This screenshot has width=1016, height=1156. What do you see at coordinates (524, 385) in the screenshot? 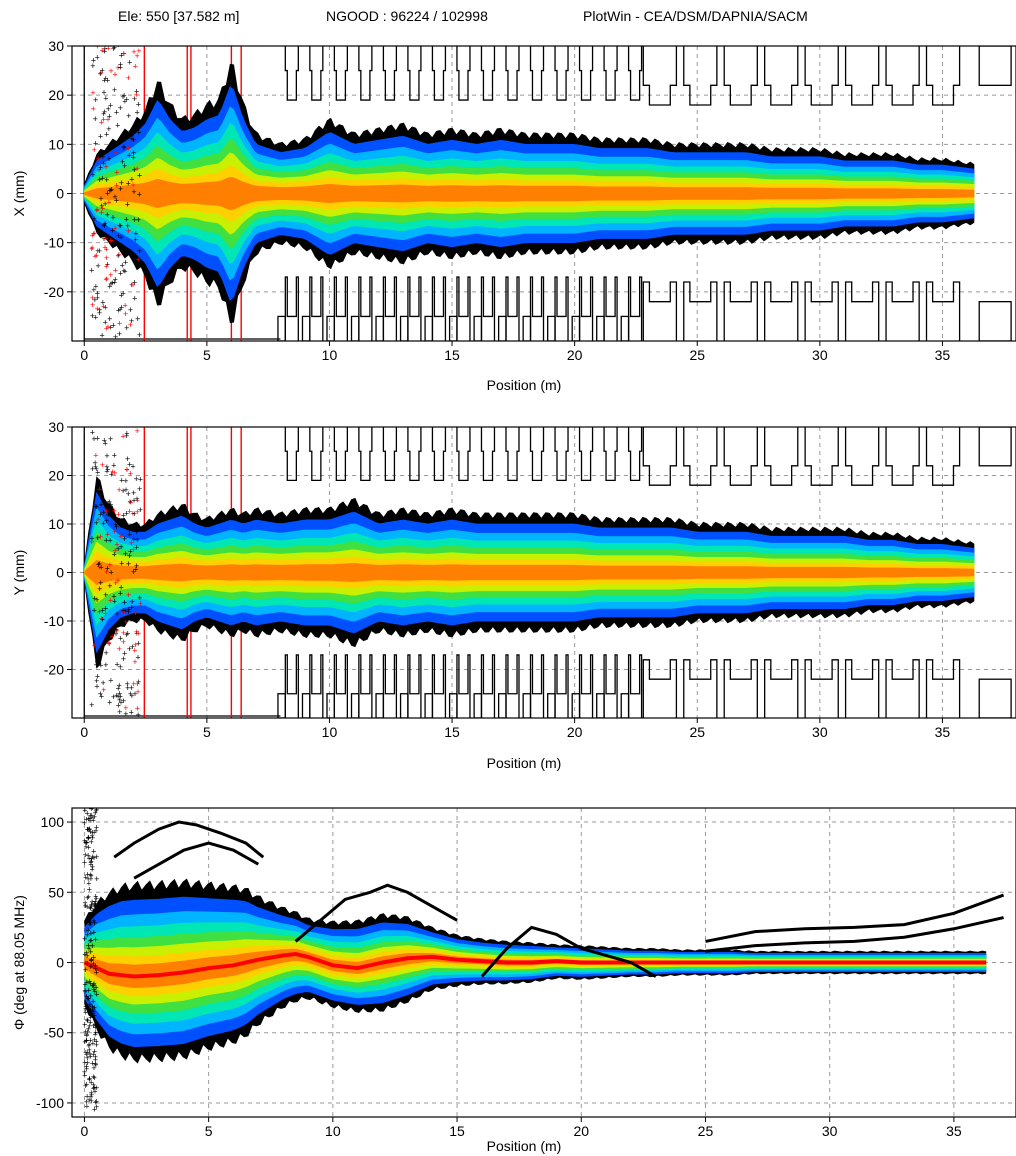
I see `x-axis-label: Position (m)` at bounding box center [524, 385].